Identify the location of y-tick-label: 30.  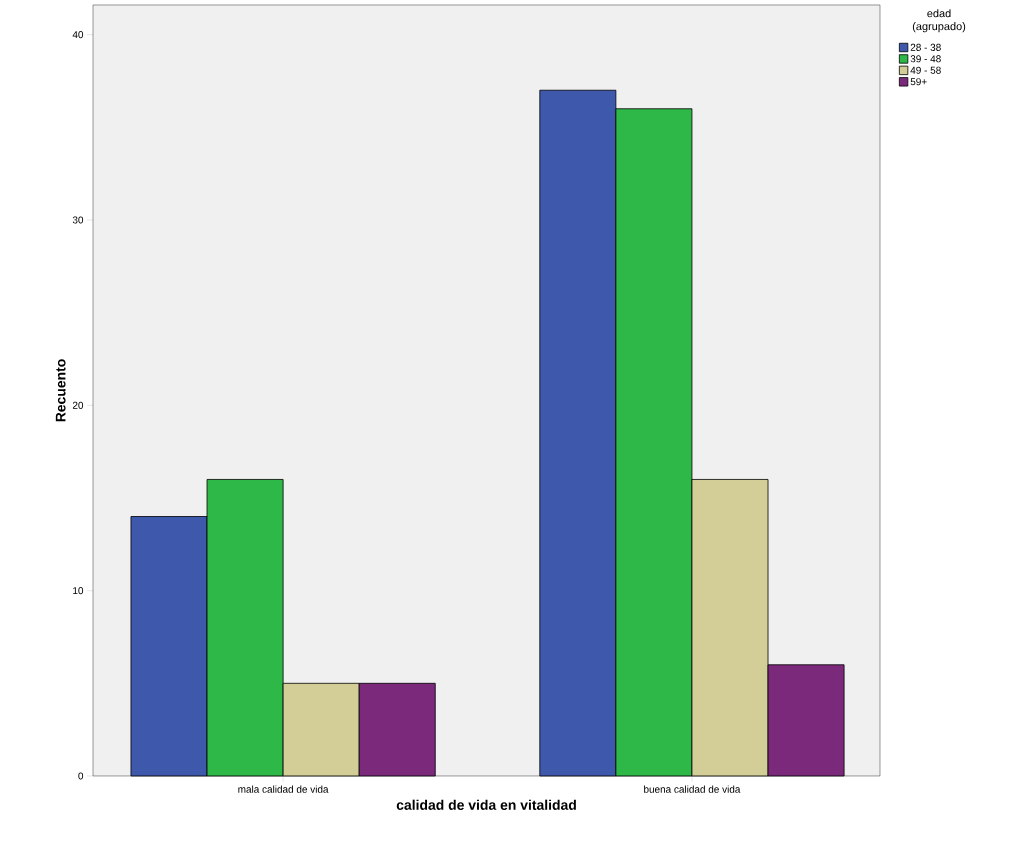
(78, 220).